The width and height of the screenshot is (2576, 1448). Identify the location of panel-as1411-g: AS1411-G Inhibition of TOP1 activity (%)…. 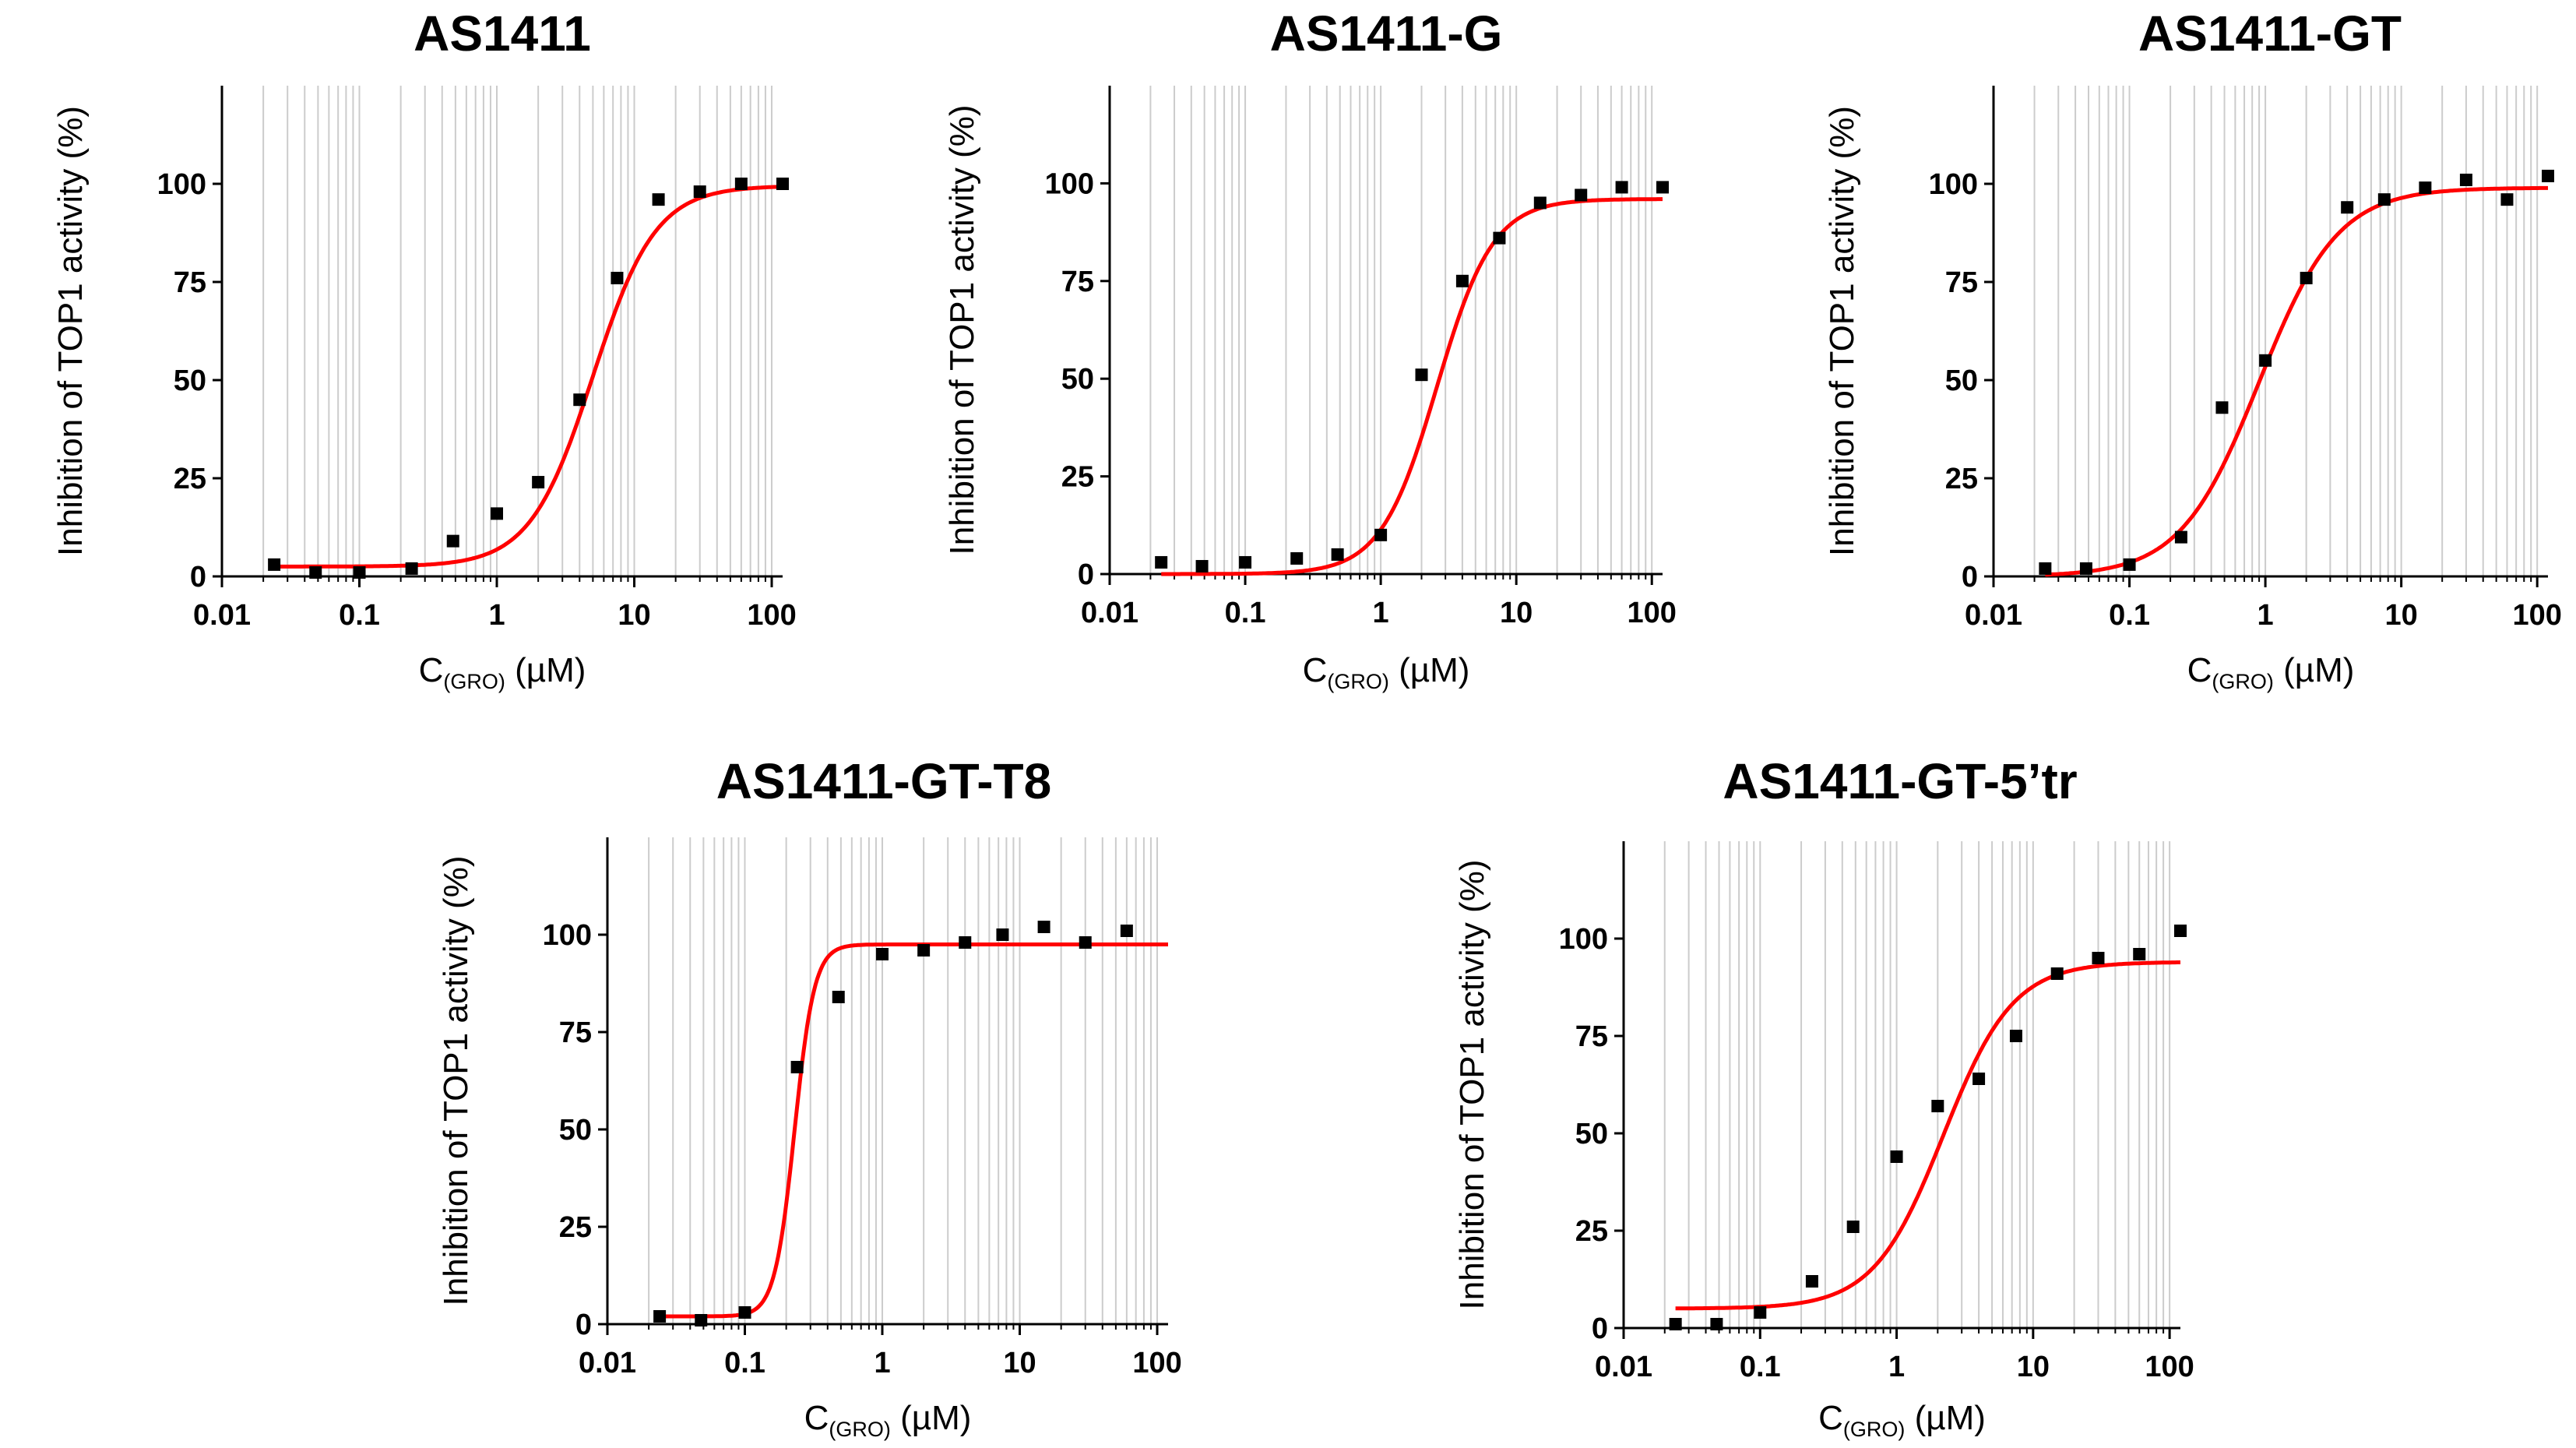
(1310, 349).